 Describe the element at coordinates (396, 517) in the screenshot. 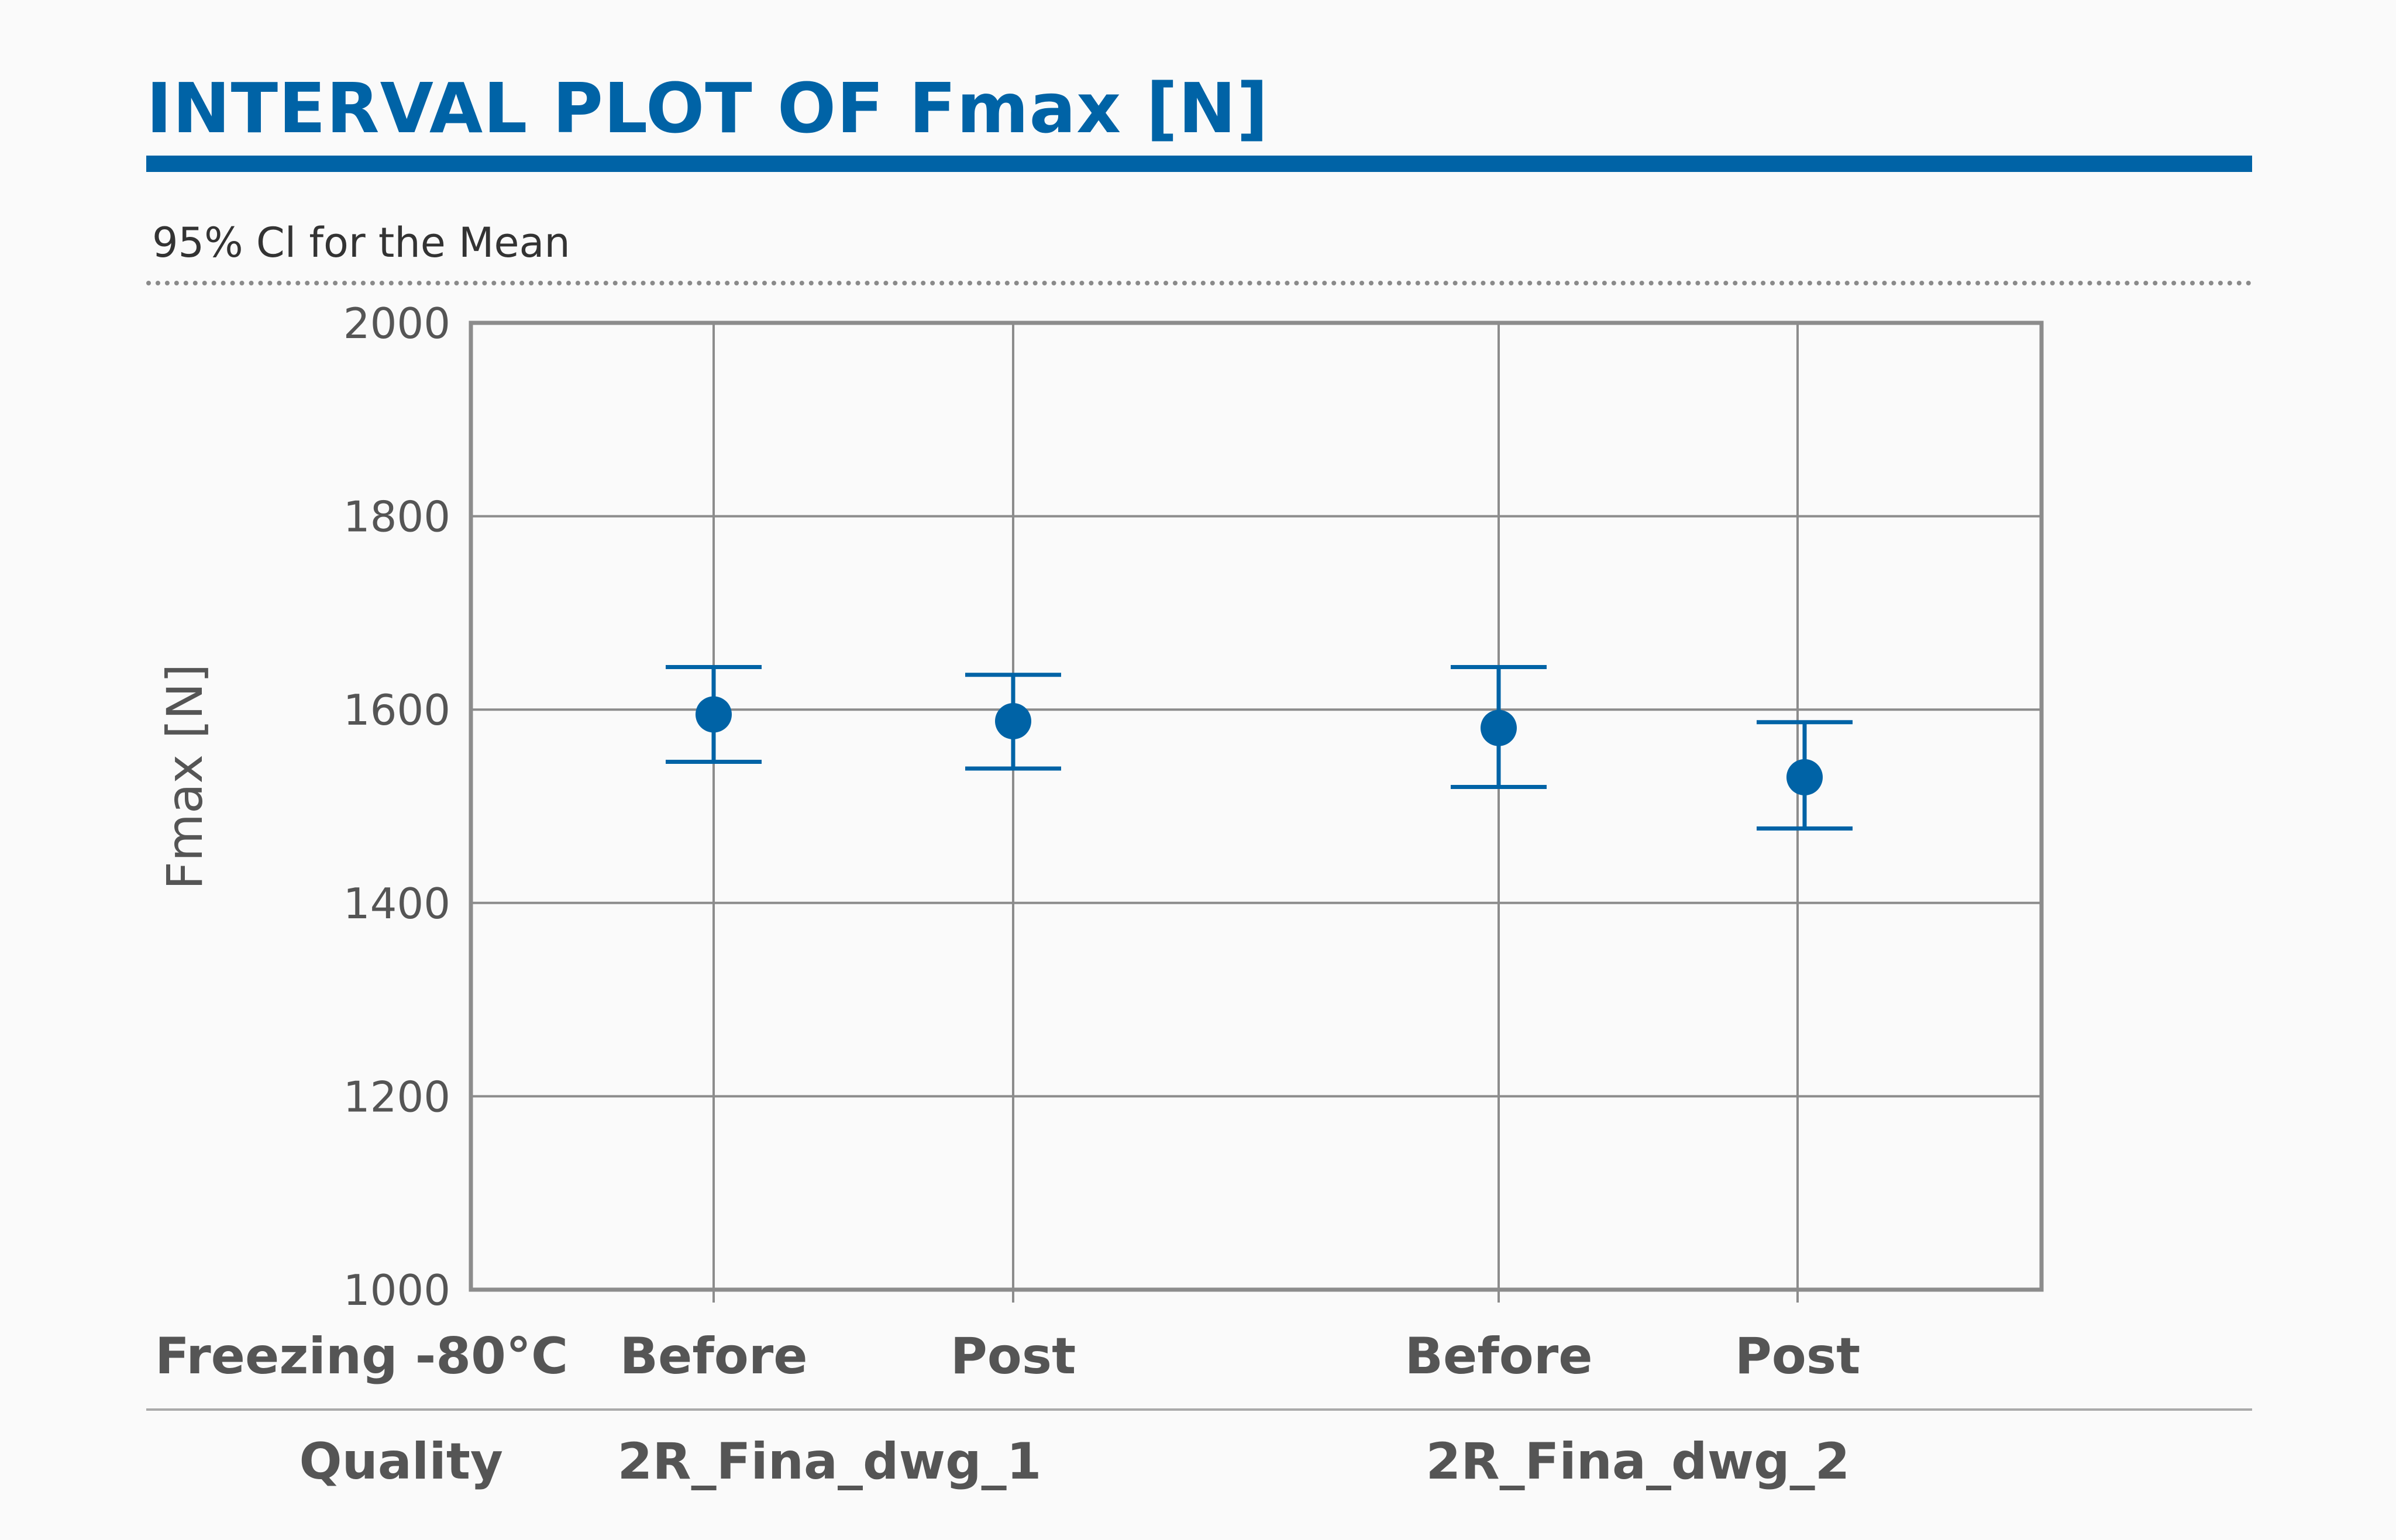

I see `y-tick-label: 1800` at that location.